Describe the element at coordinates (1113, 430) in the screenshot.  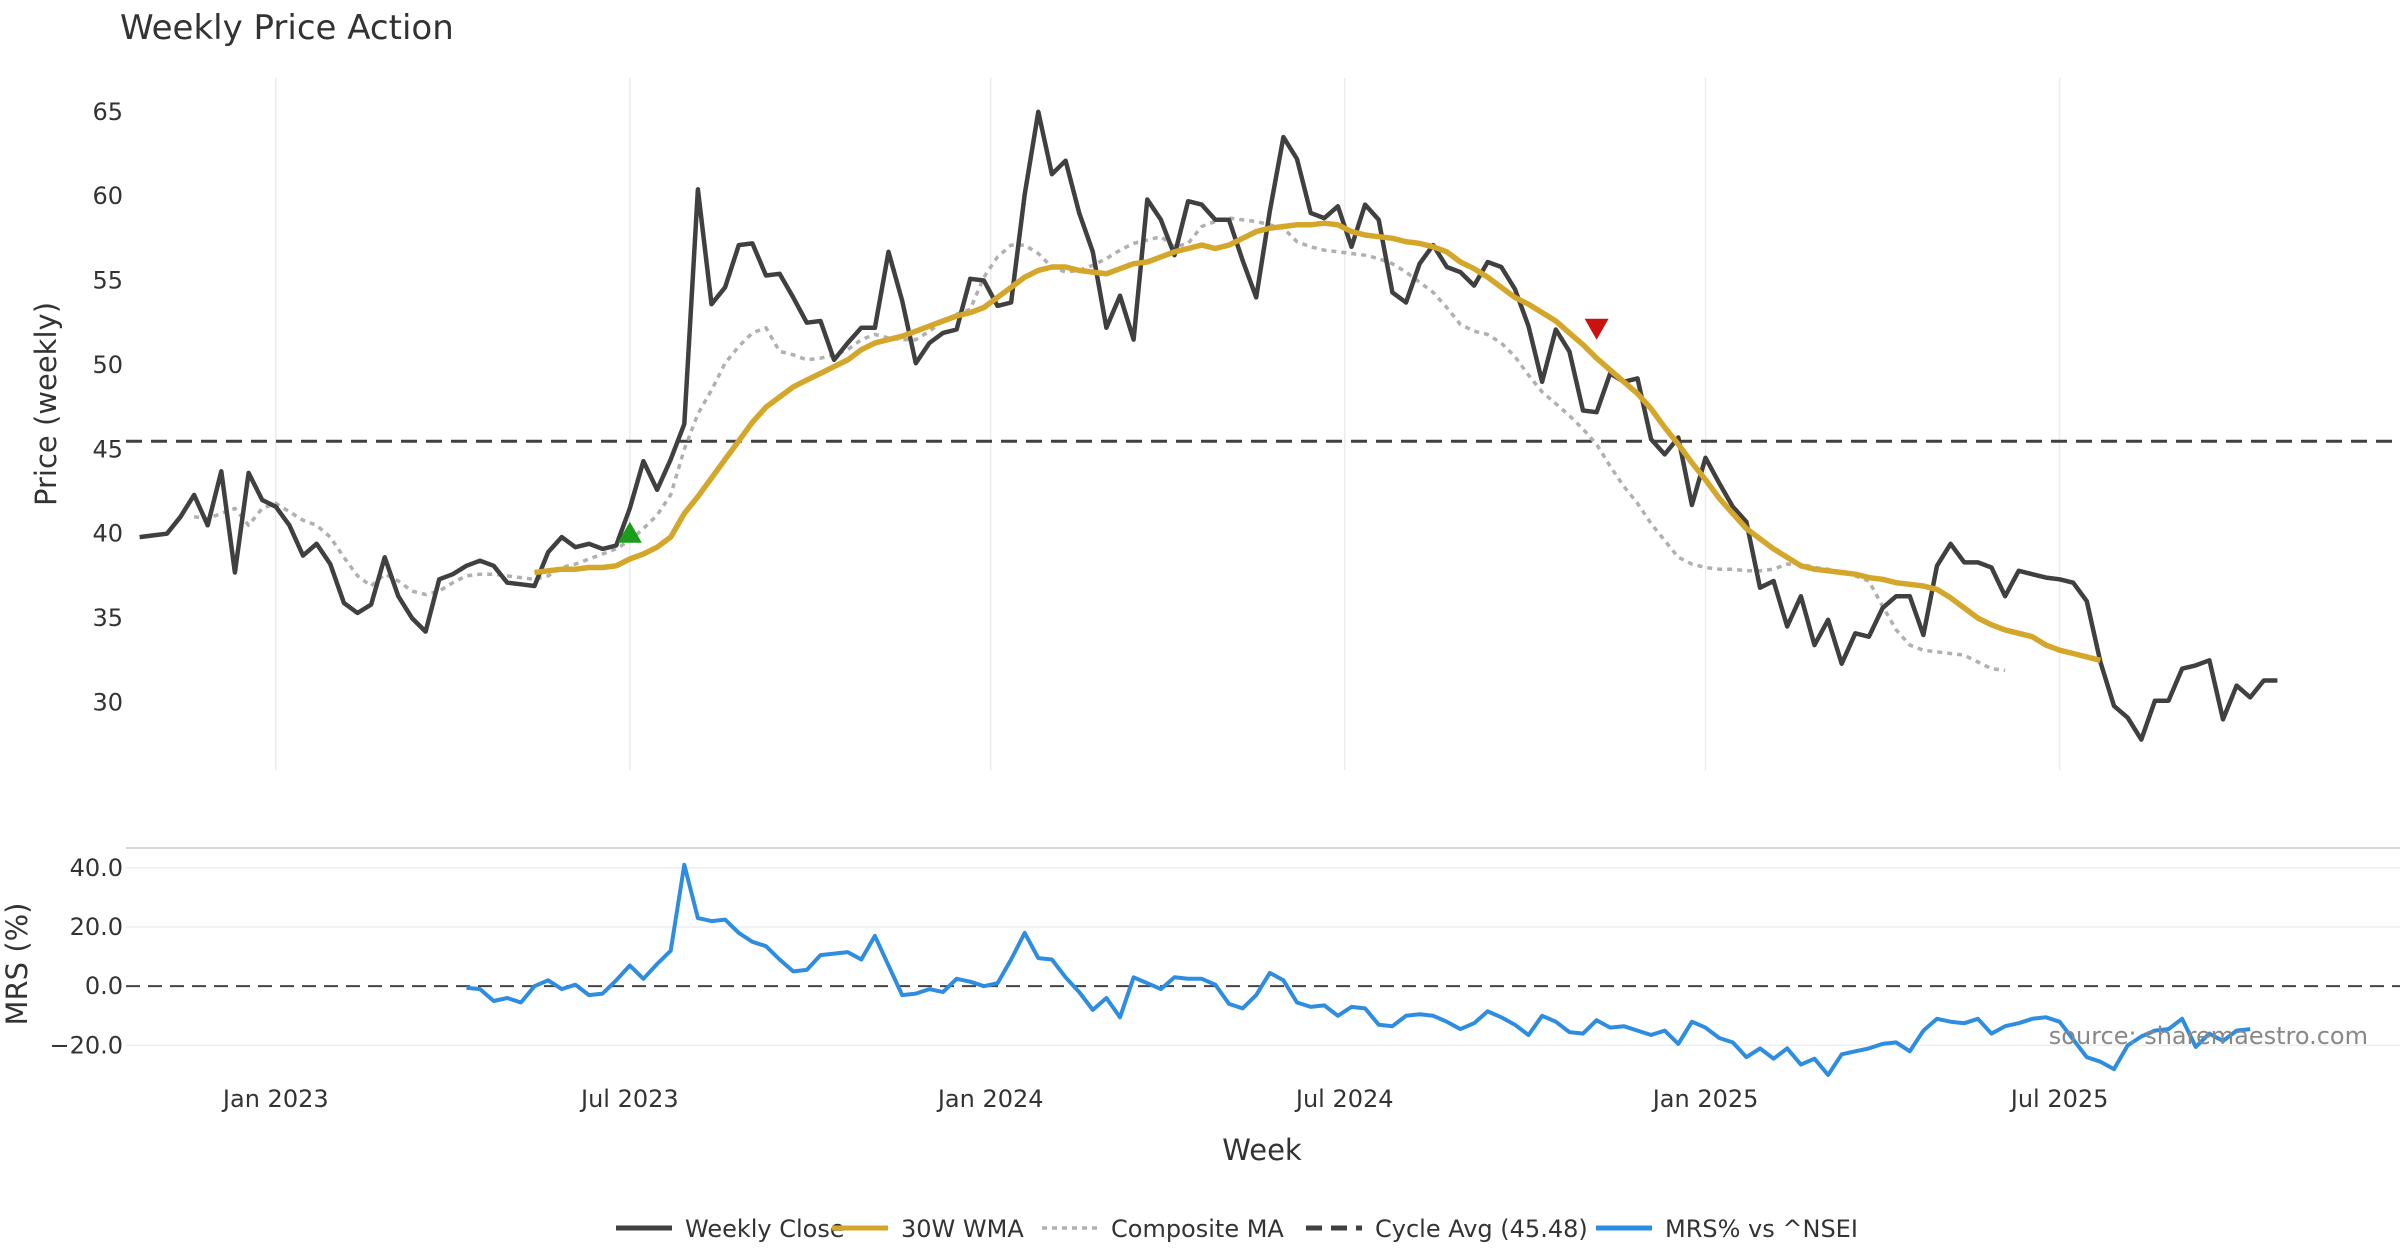
I see `signal-markers` at that location.